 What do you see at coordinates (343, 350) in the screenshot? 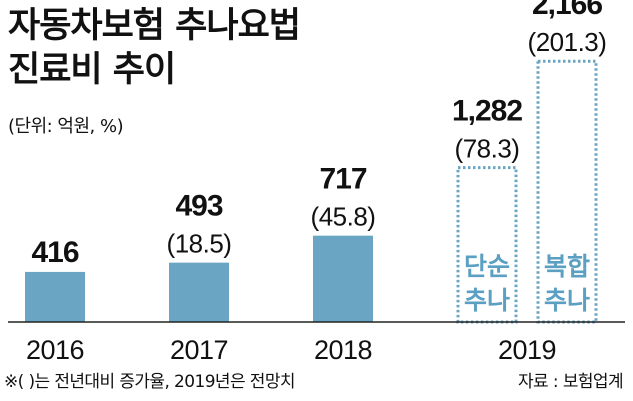
I see `x-tick-label-2018: 2018` at bounding box center [343, 350].